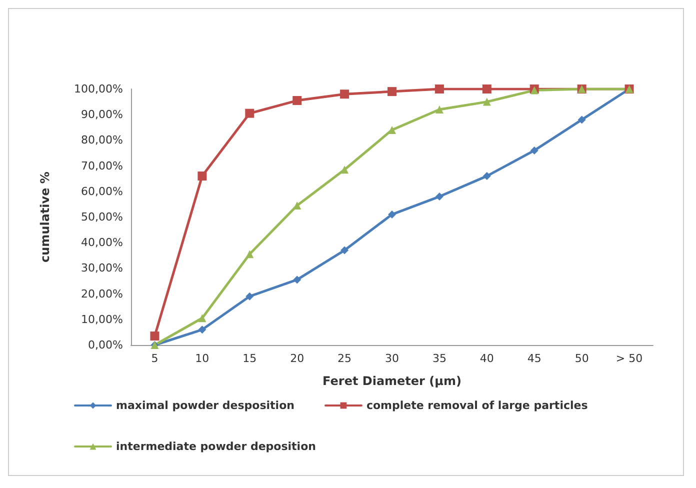 The width and height of the screenshot is (696, 488). What do you see at coordinates (102, 268) in the screenshot?
I see `y-tick-label: 30,00%` at bounding box center [102, 268].